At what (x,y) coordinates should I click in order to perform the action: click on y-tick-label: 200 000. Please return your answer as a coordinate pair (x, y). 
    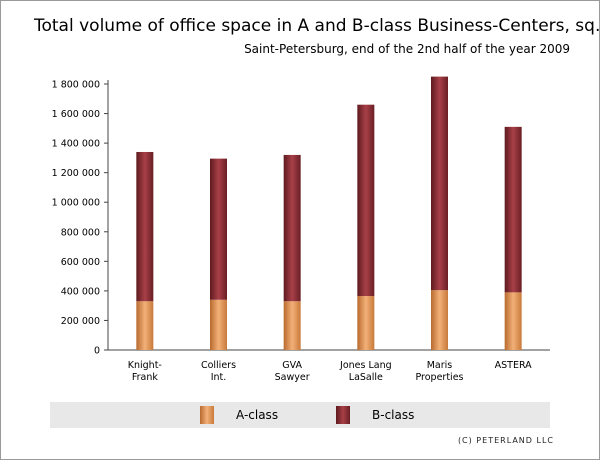
    Looking at the image, I should click on (80, 321).